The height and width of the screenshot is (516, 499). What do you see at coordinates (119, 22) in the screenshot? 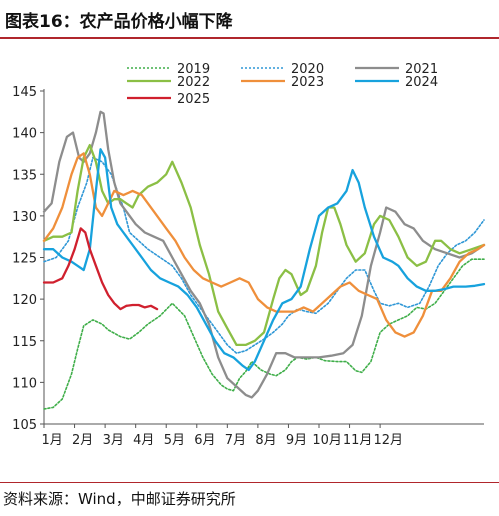
I see `chart-title: 图表16：农产品价格小幅下降` at bounding box center [119, 22].